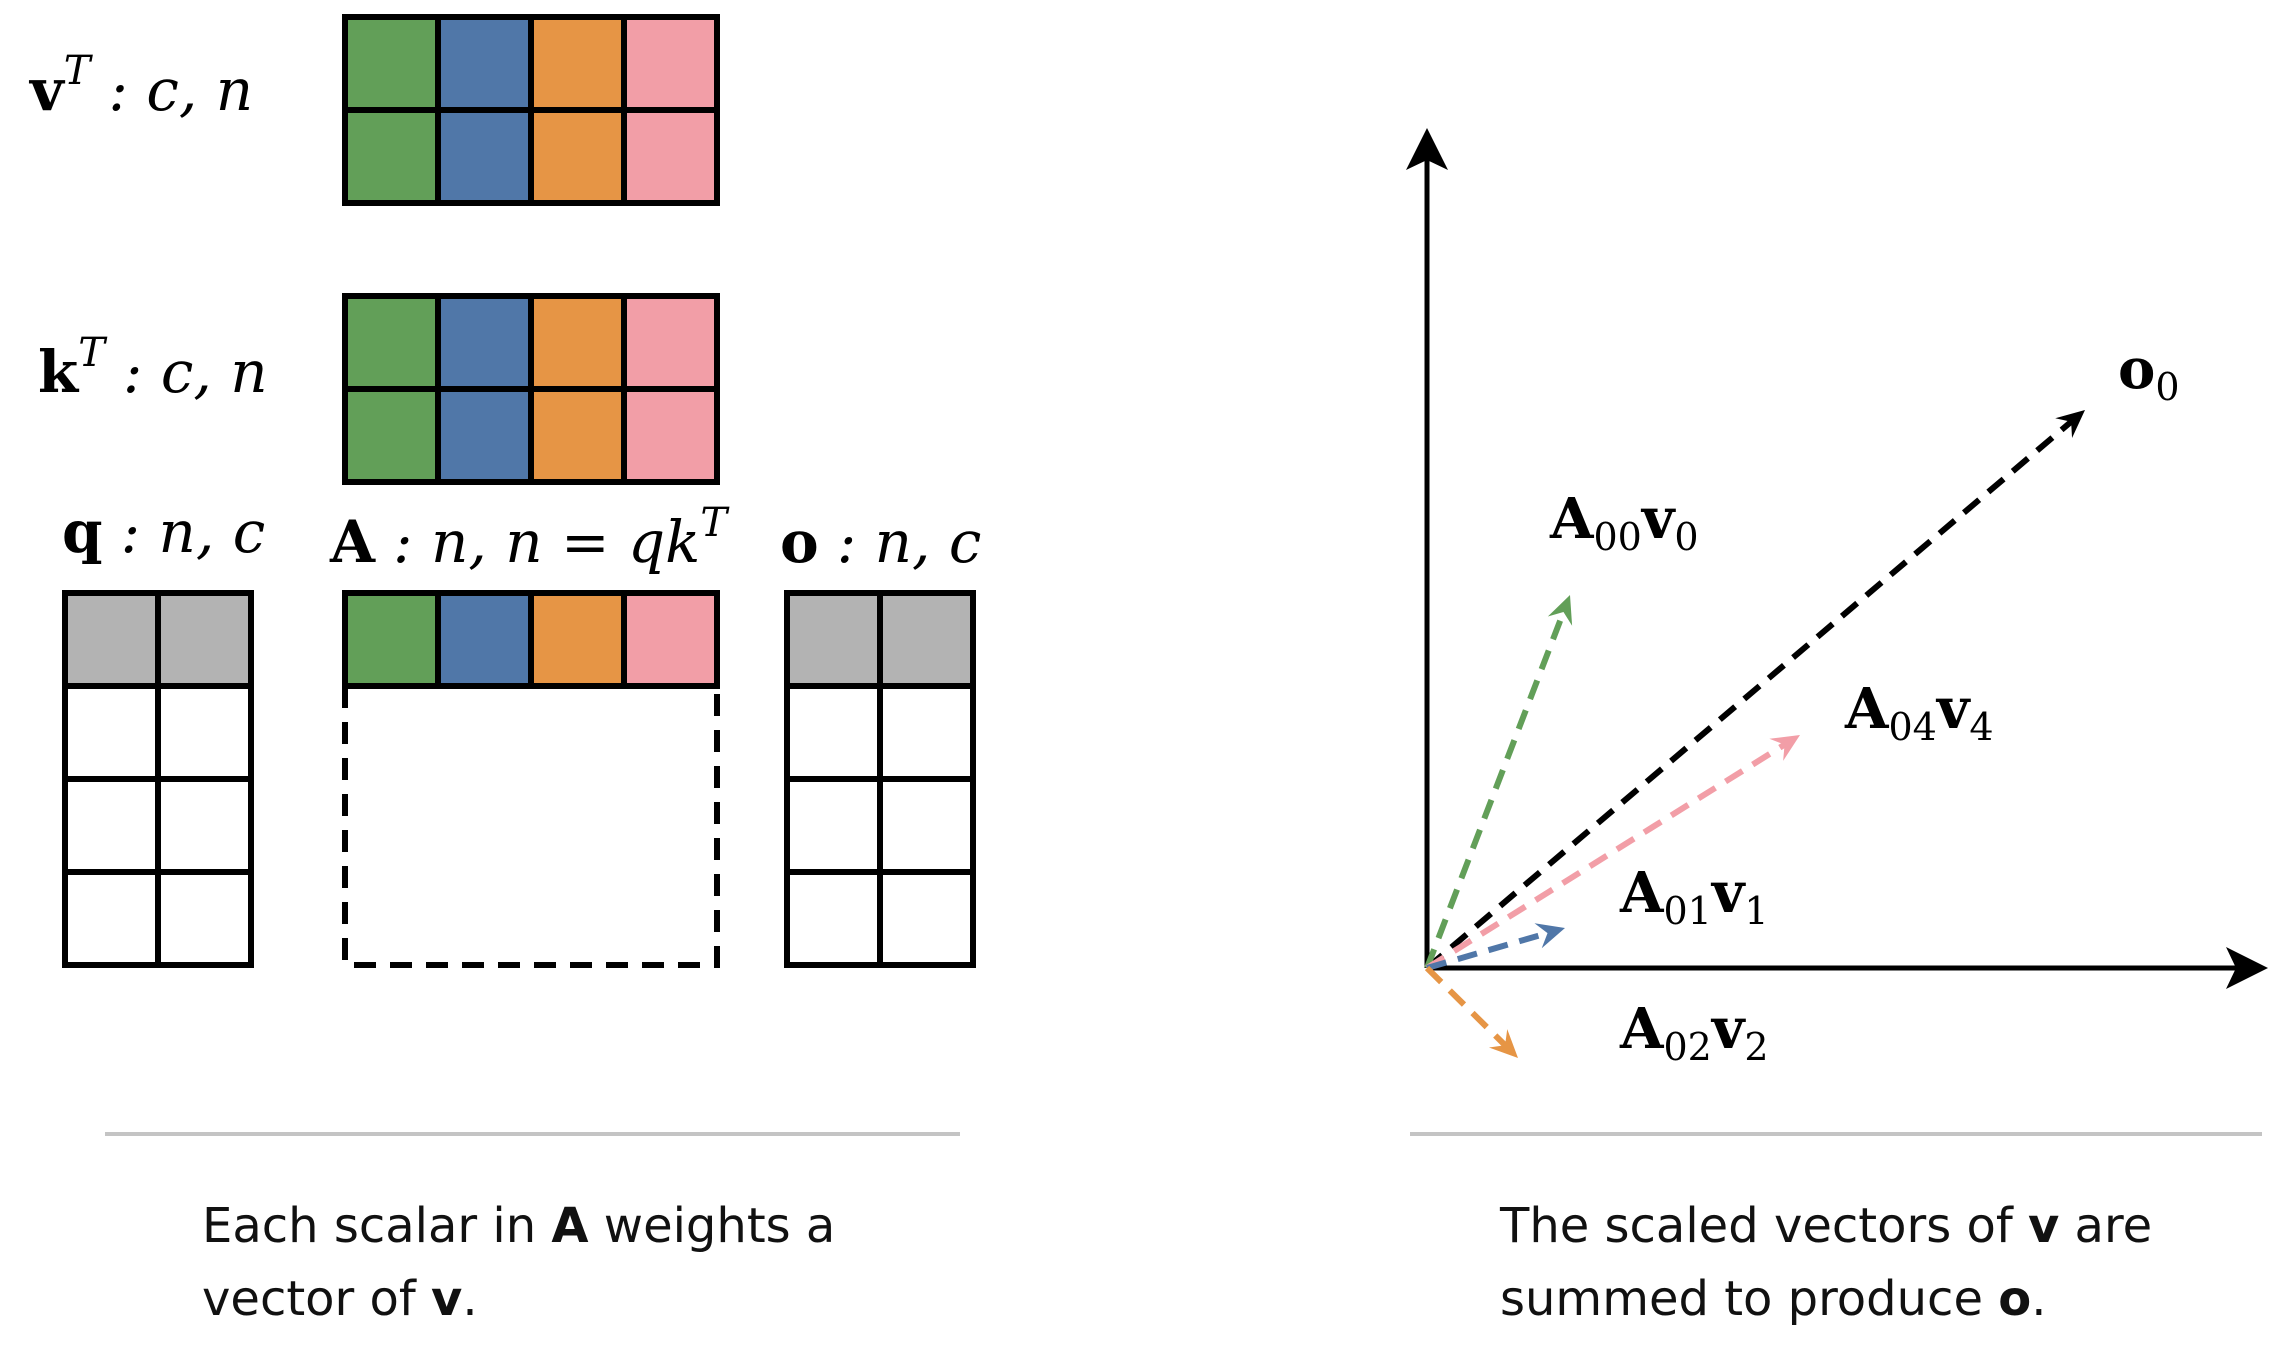  I want to click on v-transpose-label: vT: c, n, so click(140, 86).